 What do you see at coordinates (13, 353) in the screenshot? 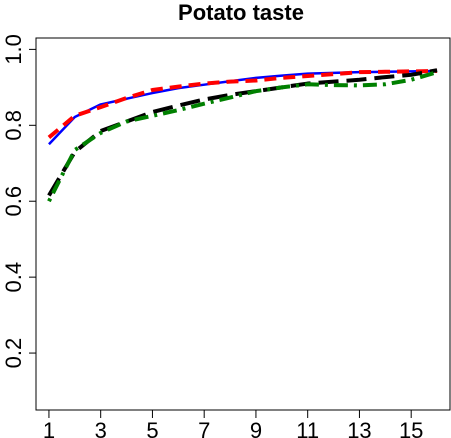
I see `y-tick-label: 0.2` at bounding box center [13, 353].